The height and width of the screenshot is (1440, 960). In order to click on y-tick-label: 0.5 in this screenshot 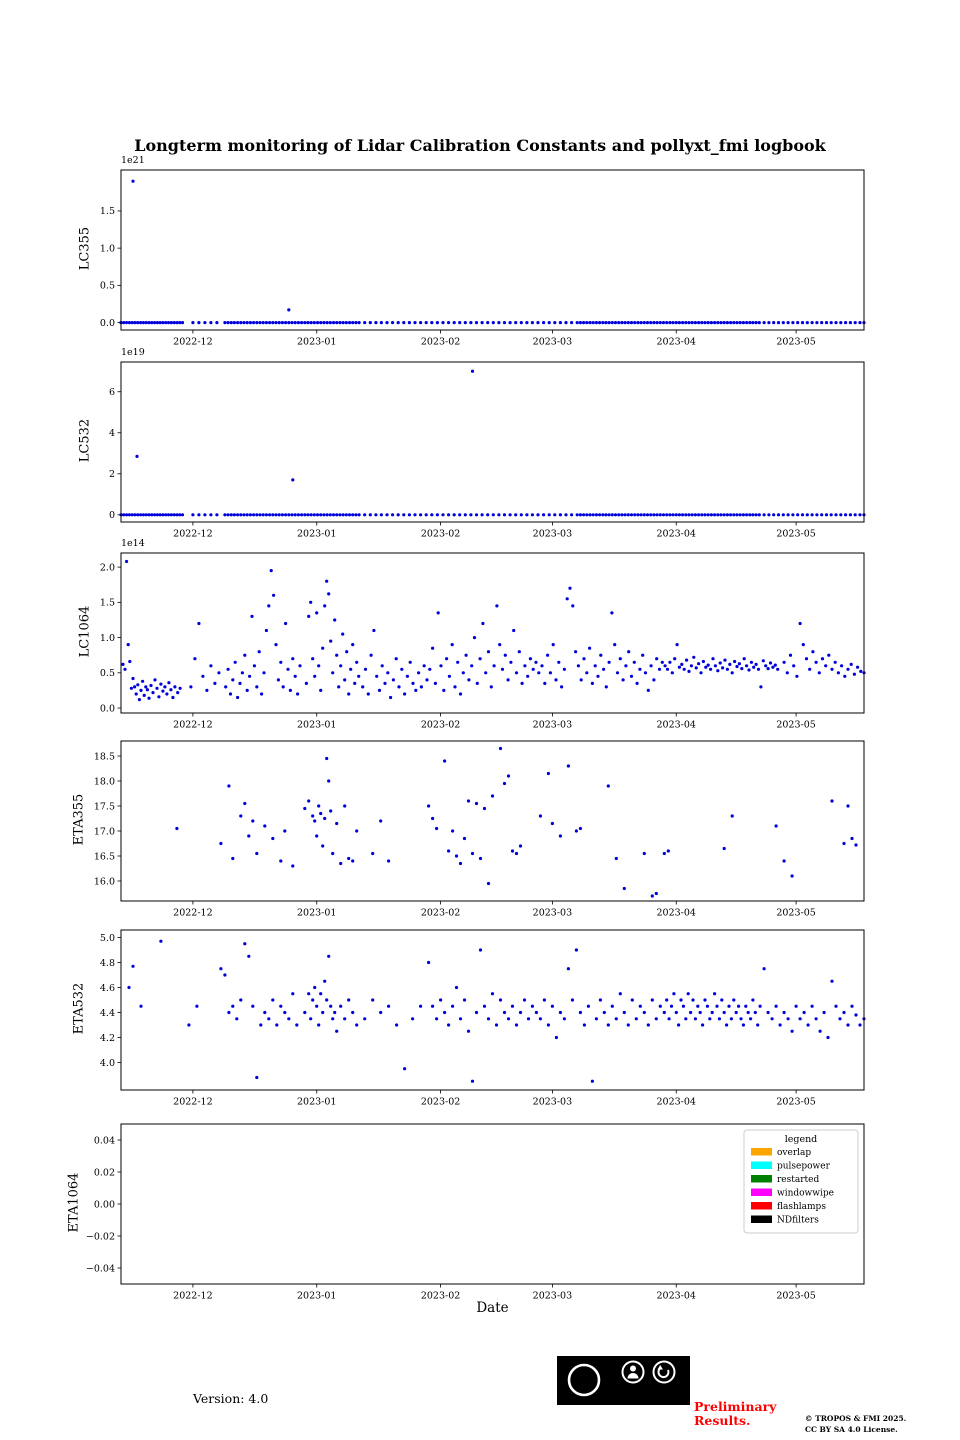, I will do `click(107, 673)`.